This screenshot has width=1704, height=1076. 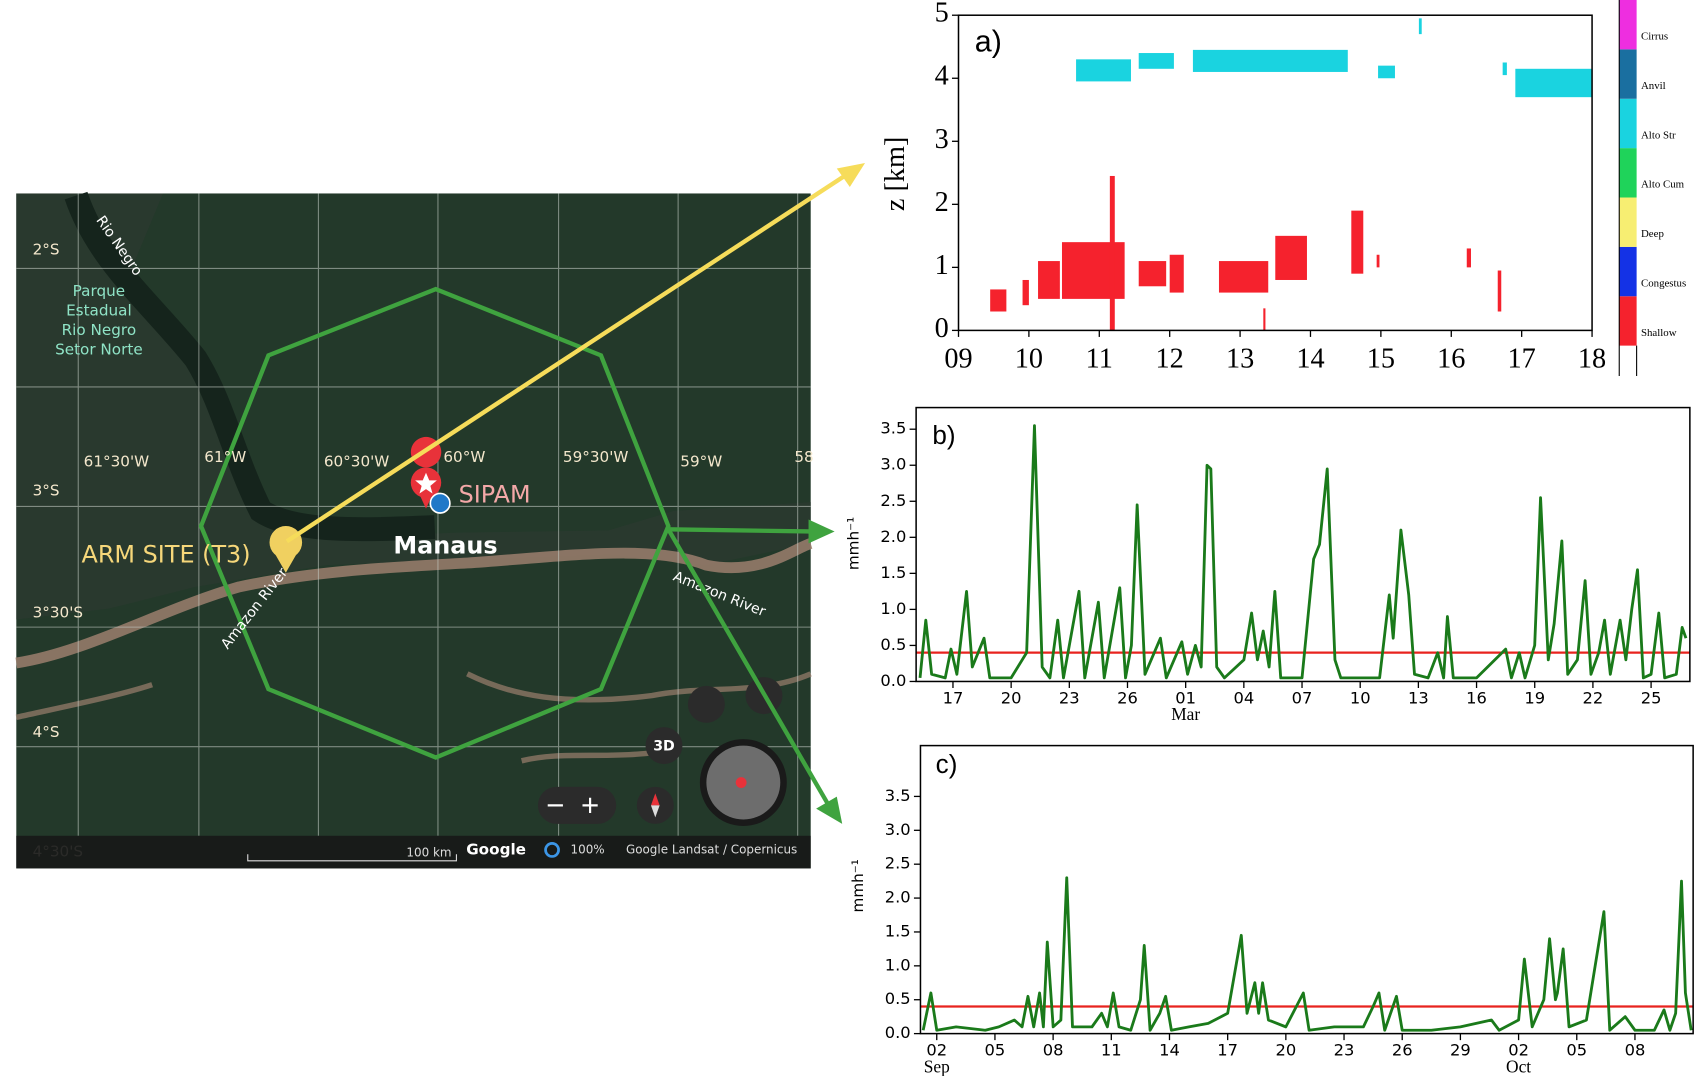 What do you see at coordinates (1127, 697) in the screenshot?
I see `x-tick-label: 26` at bounding box center [1127, 697].